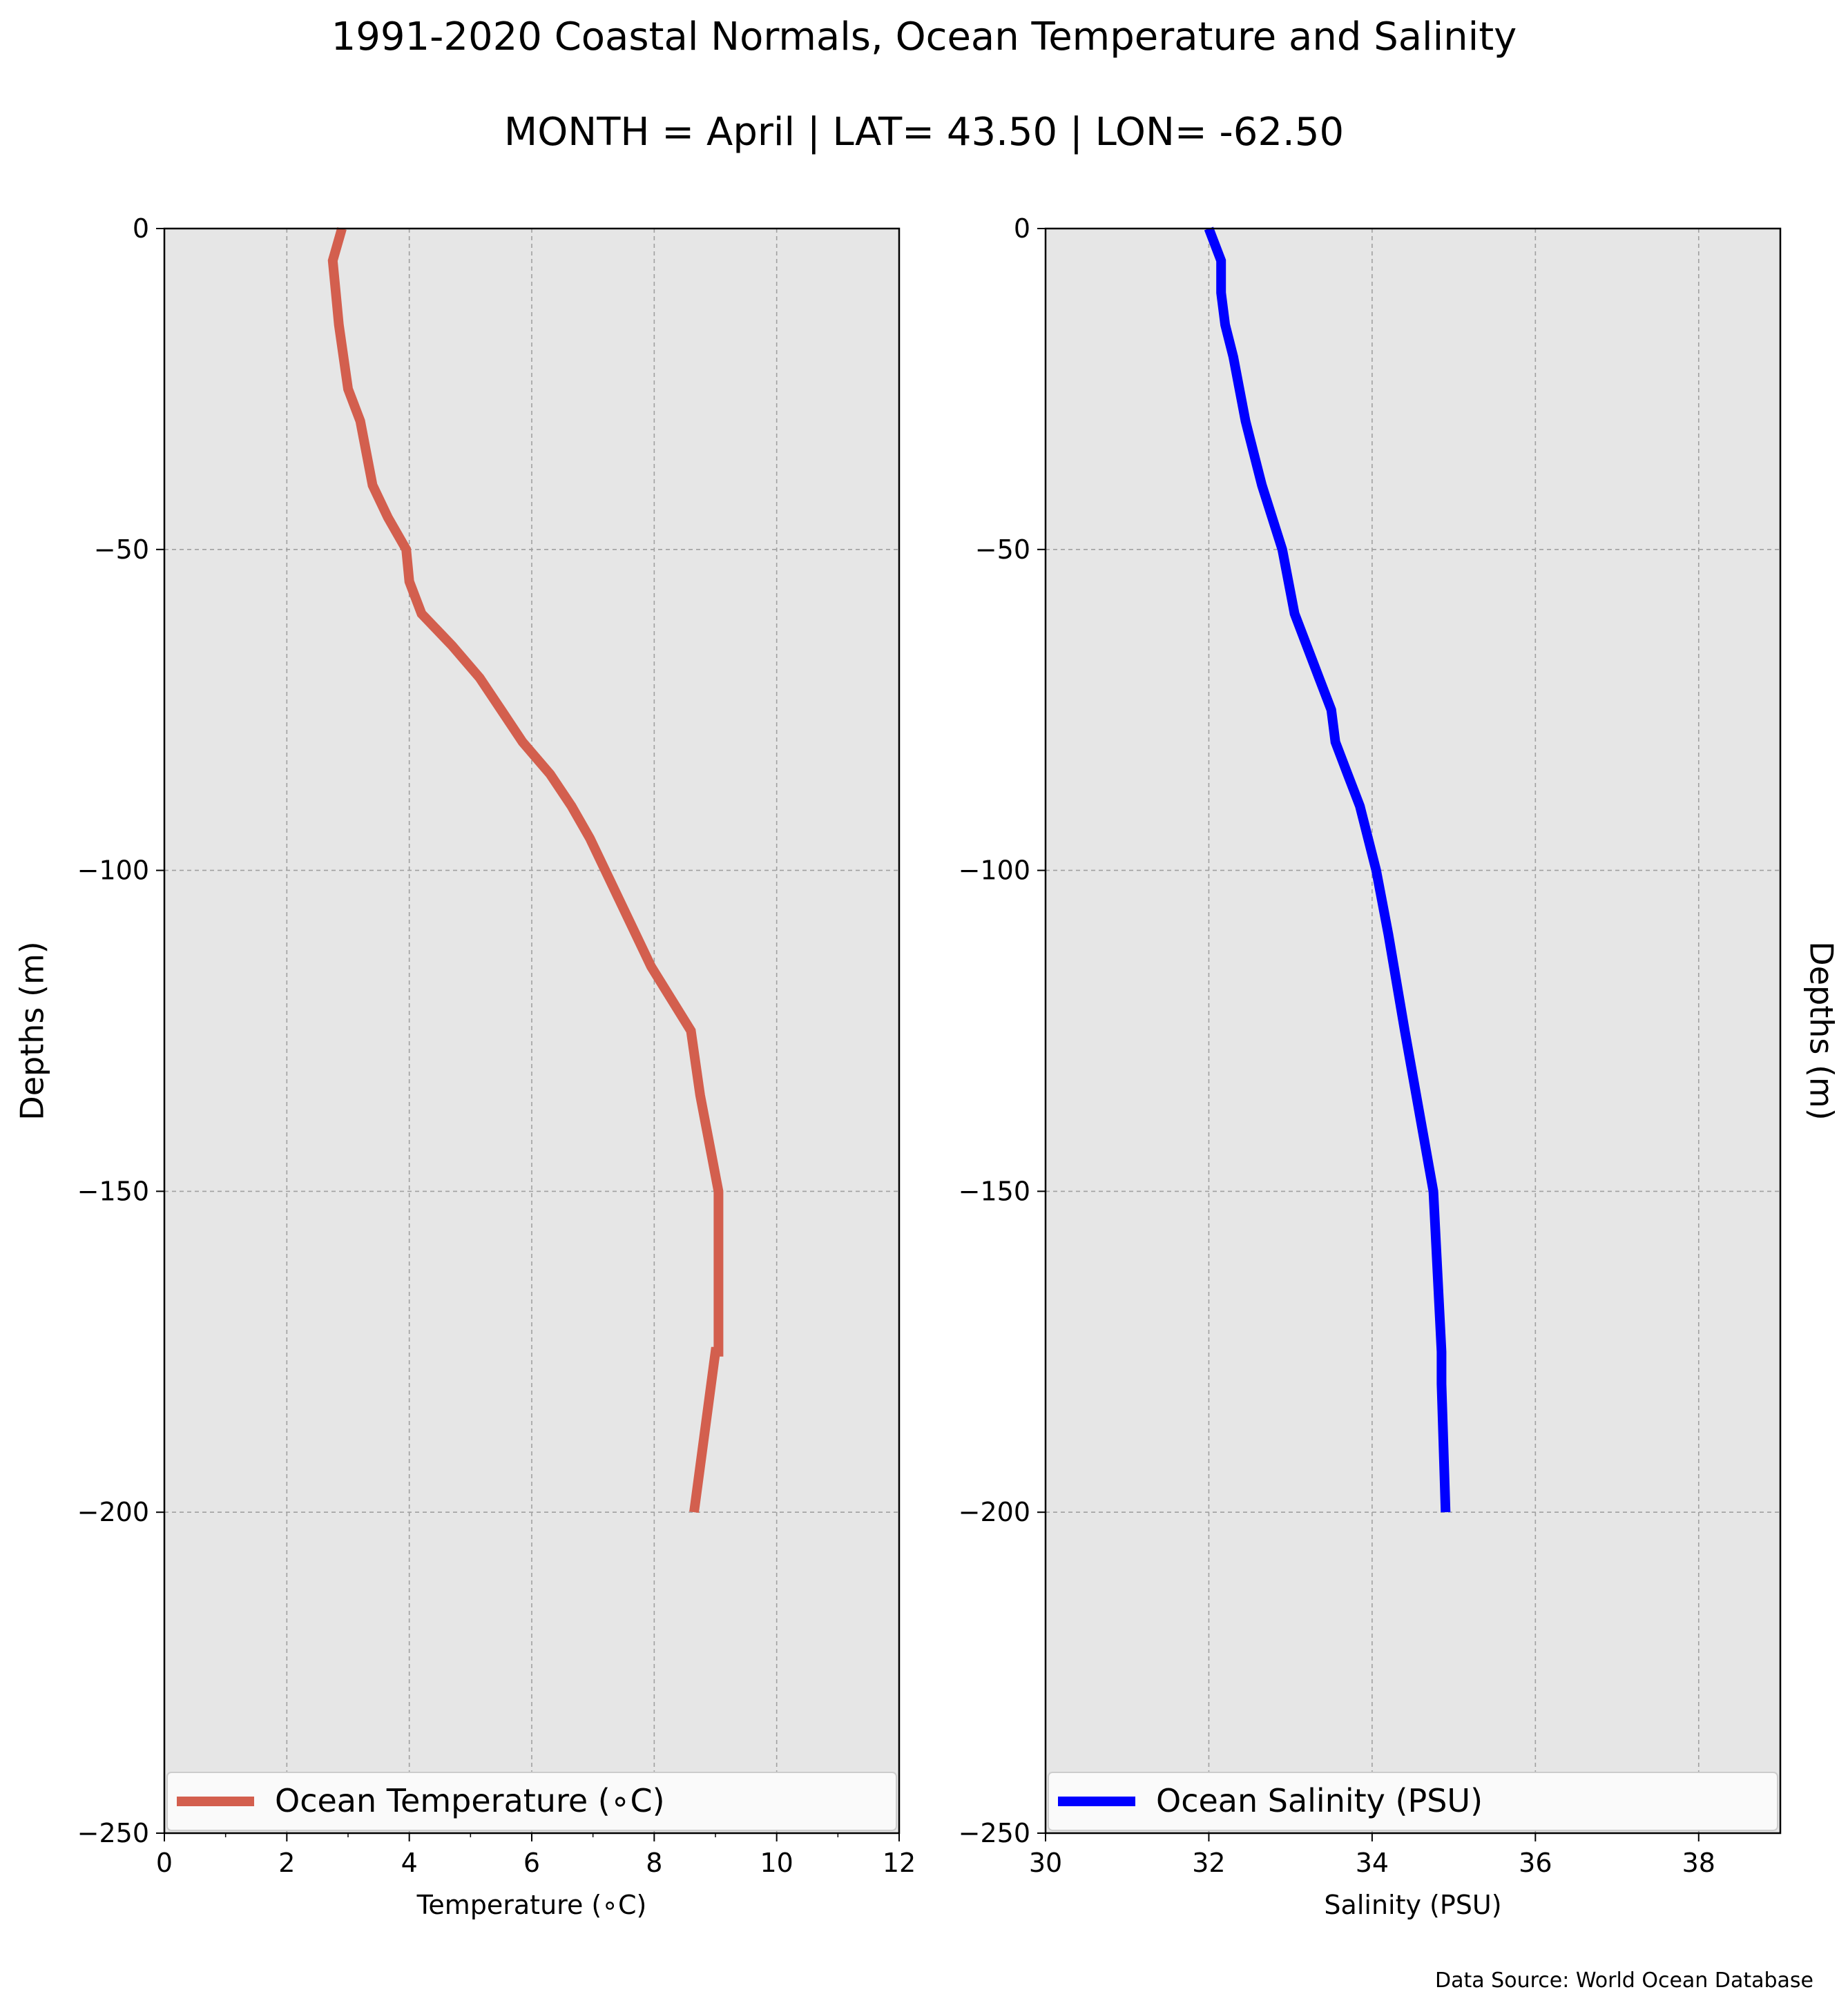 The height and width of the screenshot is (2003, 1848). I want to click on x-axis-label: Temperature (∘C), so click(531, 1905).